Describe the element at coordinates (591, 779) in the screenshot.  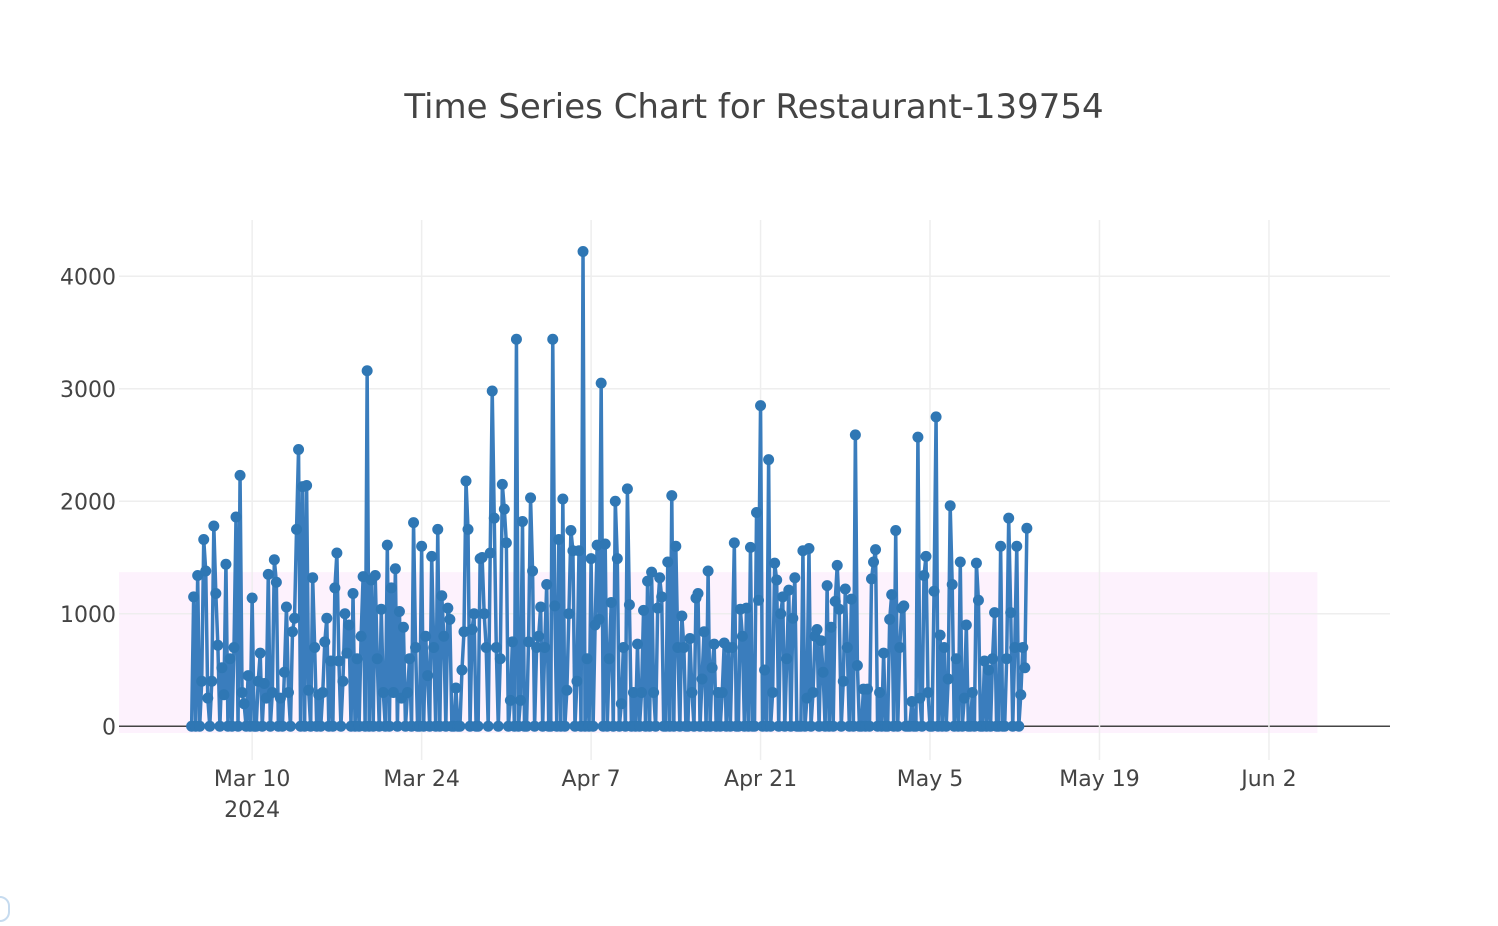
I see `x-tick-label: Apr 7` at that location.